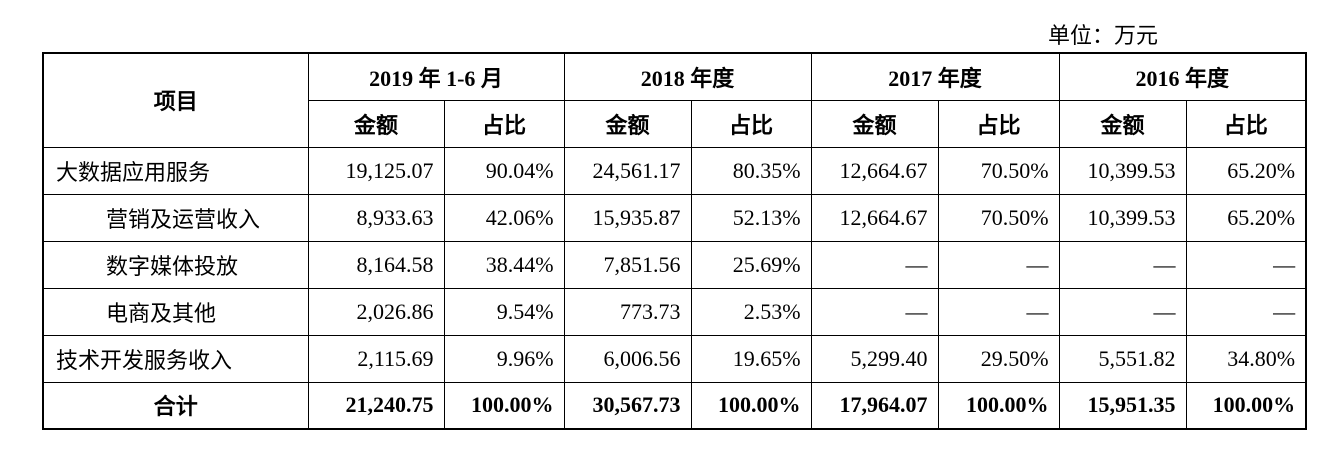 The image size is (1339, 456). Describe the element at coordinates (627, 405) in the screenshot. I see `cell: 30,567.73` at that location.